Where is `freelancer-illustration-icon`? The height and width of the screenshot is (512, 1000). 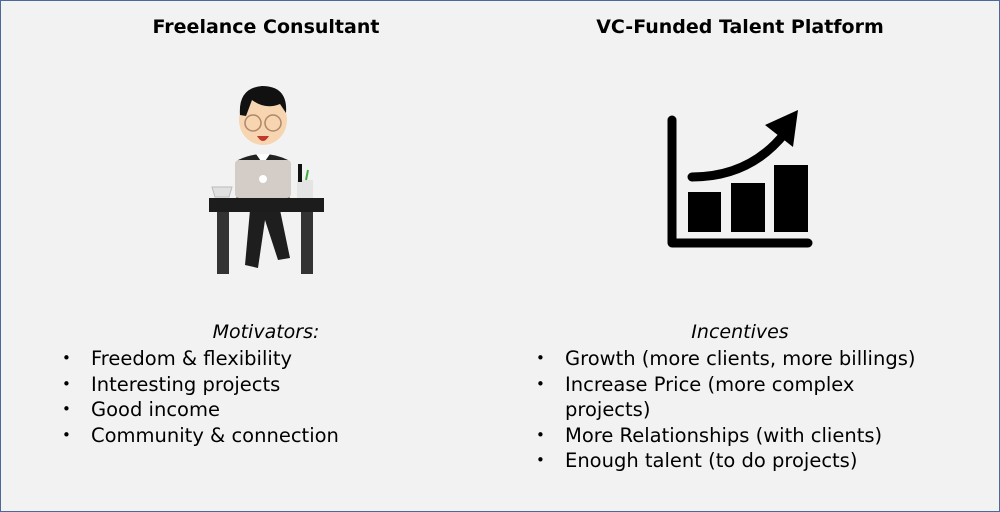 freelancer-illustration-icon is located at coordinates (266, 180).